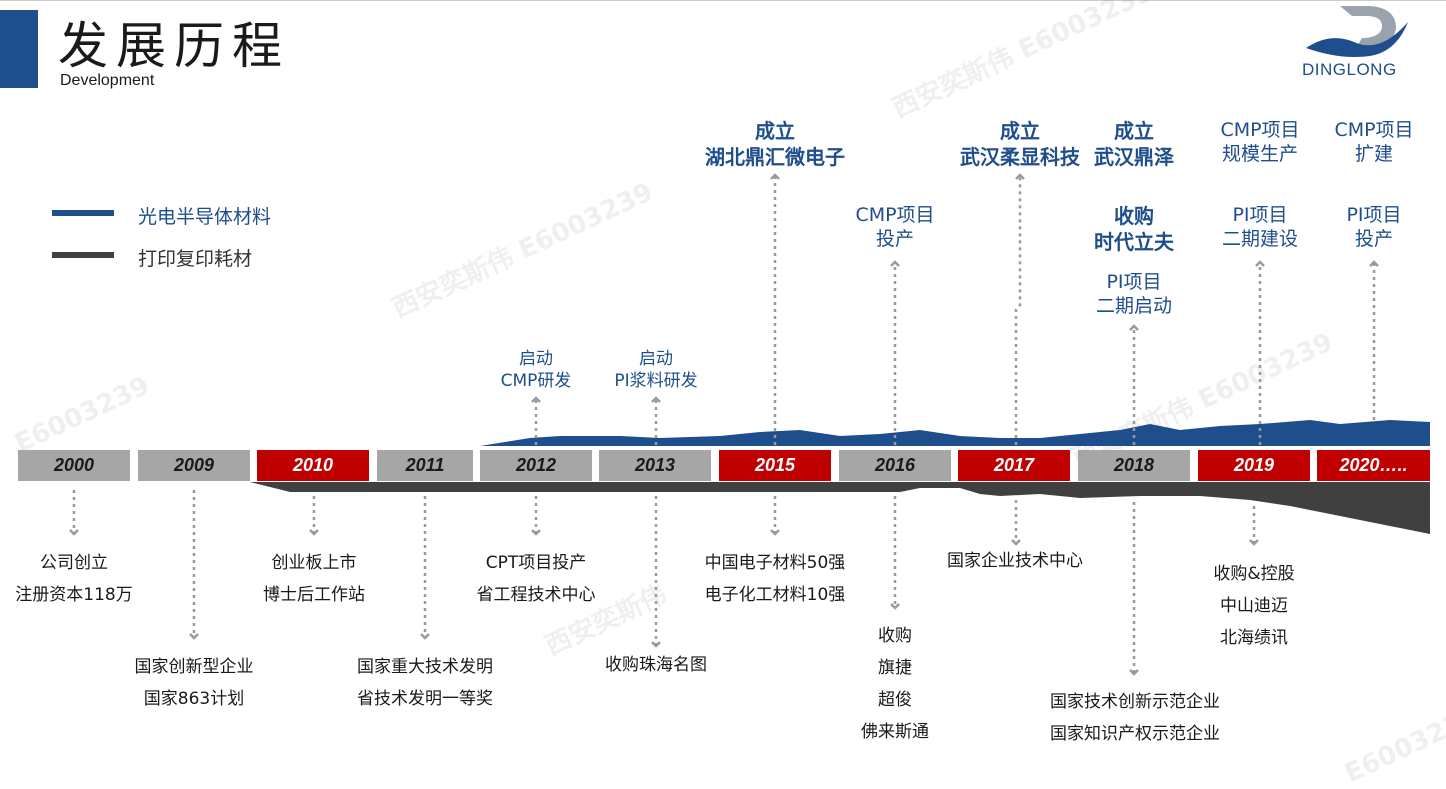 This screenshot has height=789, width=1446. I want to click on printing-area, so click(724, 508).